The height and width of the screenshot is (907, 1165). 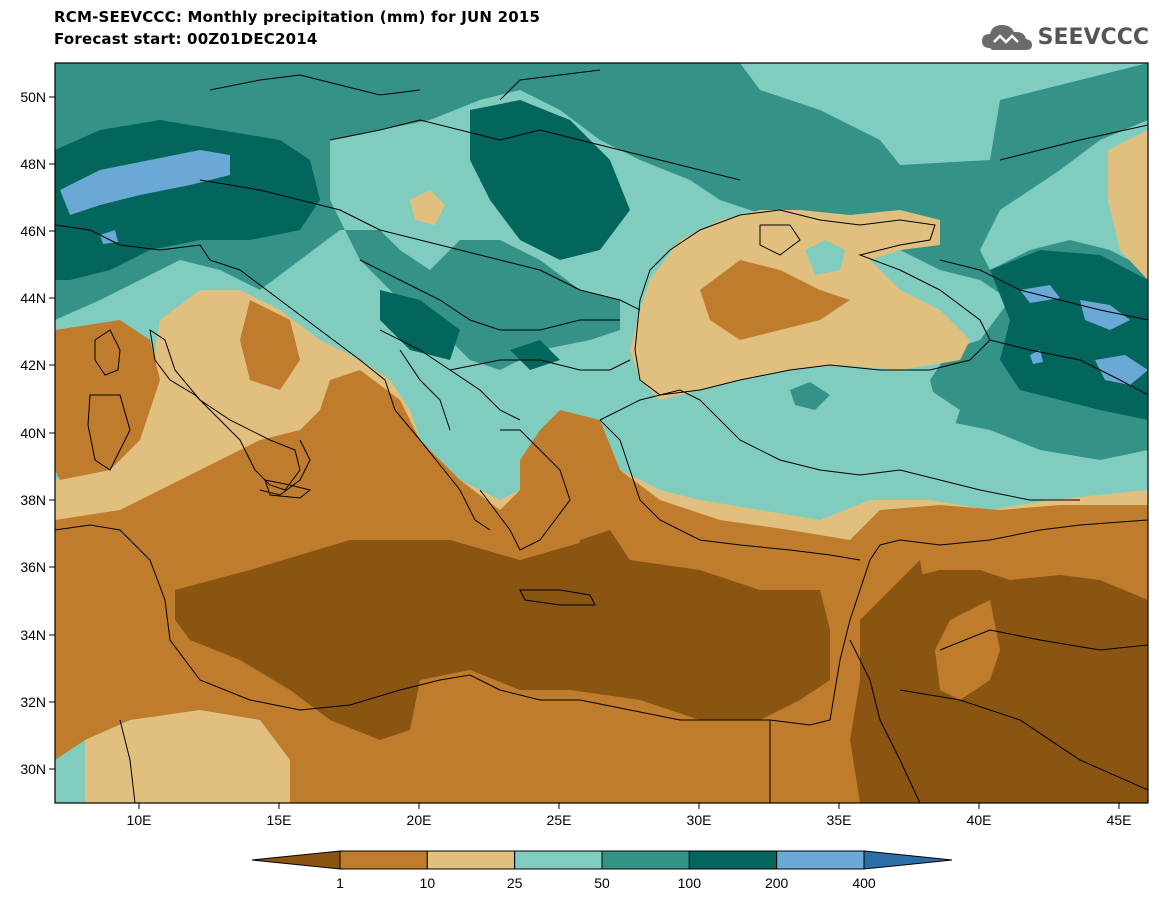 I want to click on lon-label: 15E, so click(x=279, y=820).